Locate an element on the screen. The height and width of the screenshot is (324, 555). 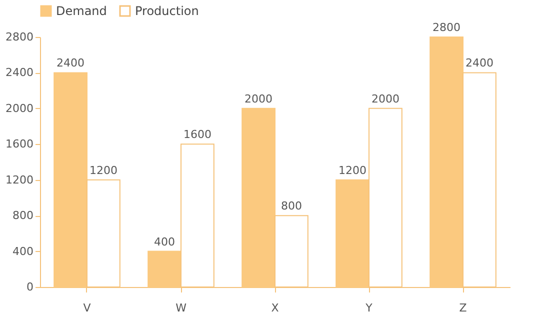
x-tick-label: X is located at coordinates (275, 308).